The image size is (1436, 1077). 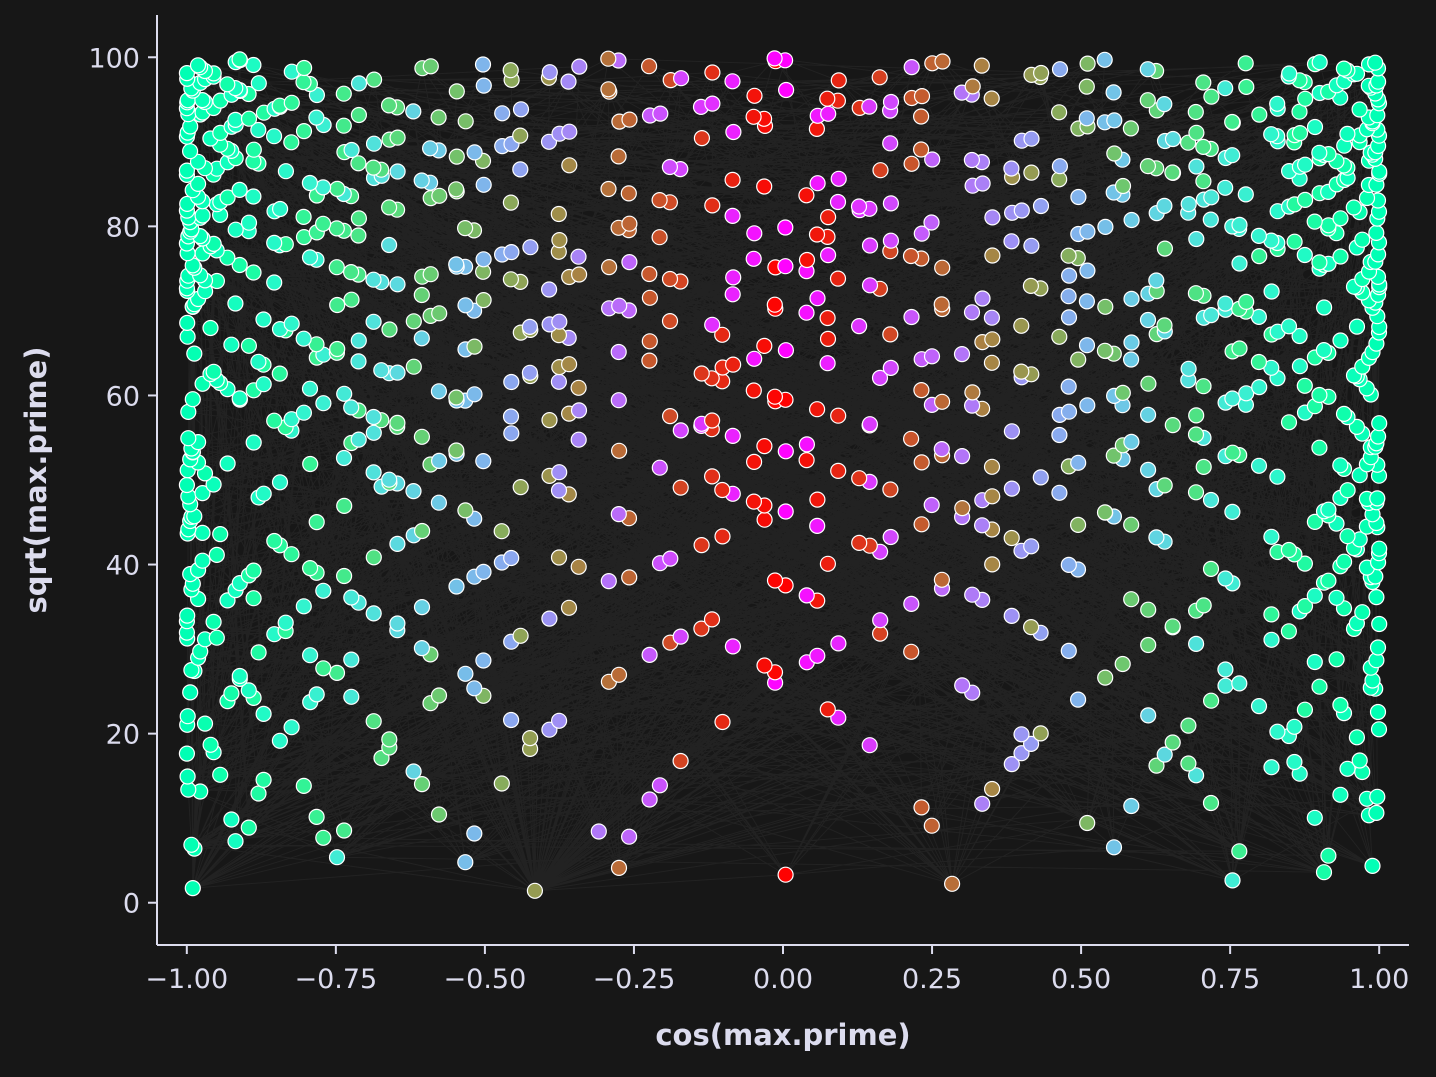 I want to click on y-tick-label: 40, so click(x=123, y=566).